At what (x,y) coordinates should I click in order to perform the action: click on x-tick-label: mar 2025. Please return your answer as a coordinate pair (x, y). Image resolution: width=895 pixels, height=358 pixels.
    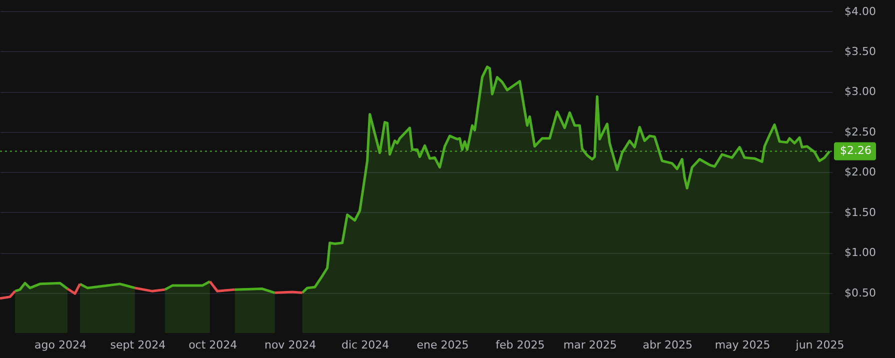
    Looking at the image, I should click on (590, 345).